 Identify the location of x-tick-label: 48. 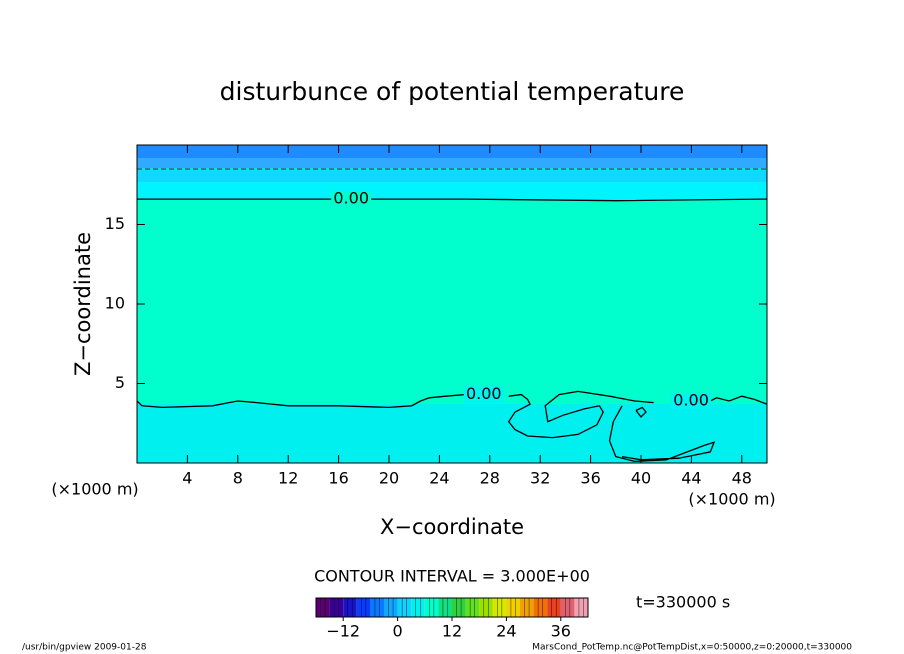
(742, 478).